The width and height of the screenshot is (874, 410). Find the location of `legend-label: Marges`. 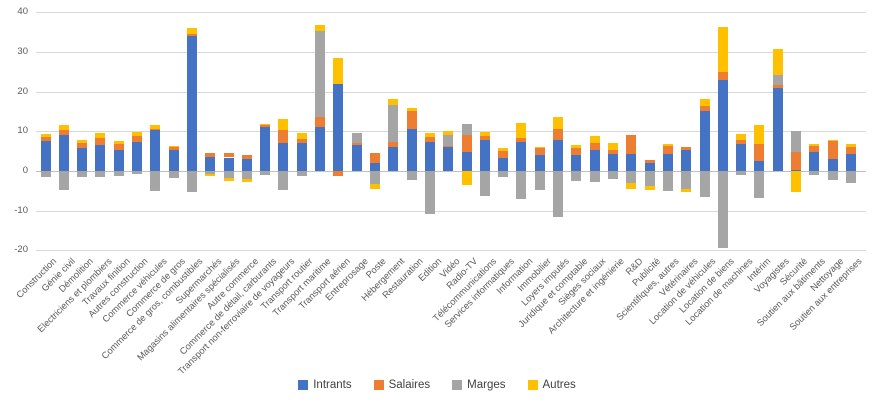

legend-label: Marges is located at coordinates (486, 385).